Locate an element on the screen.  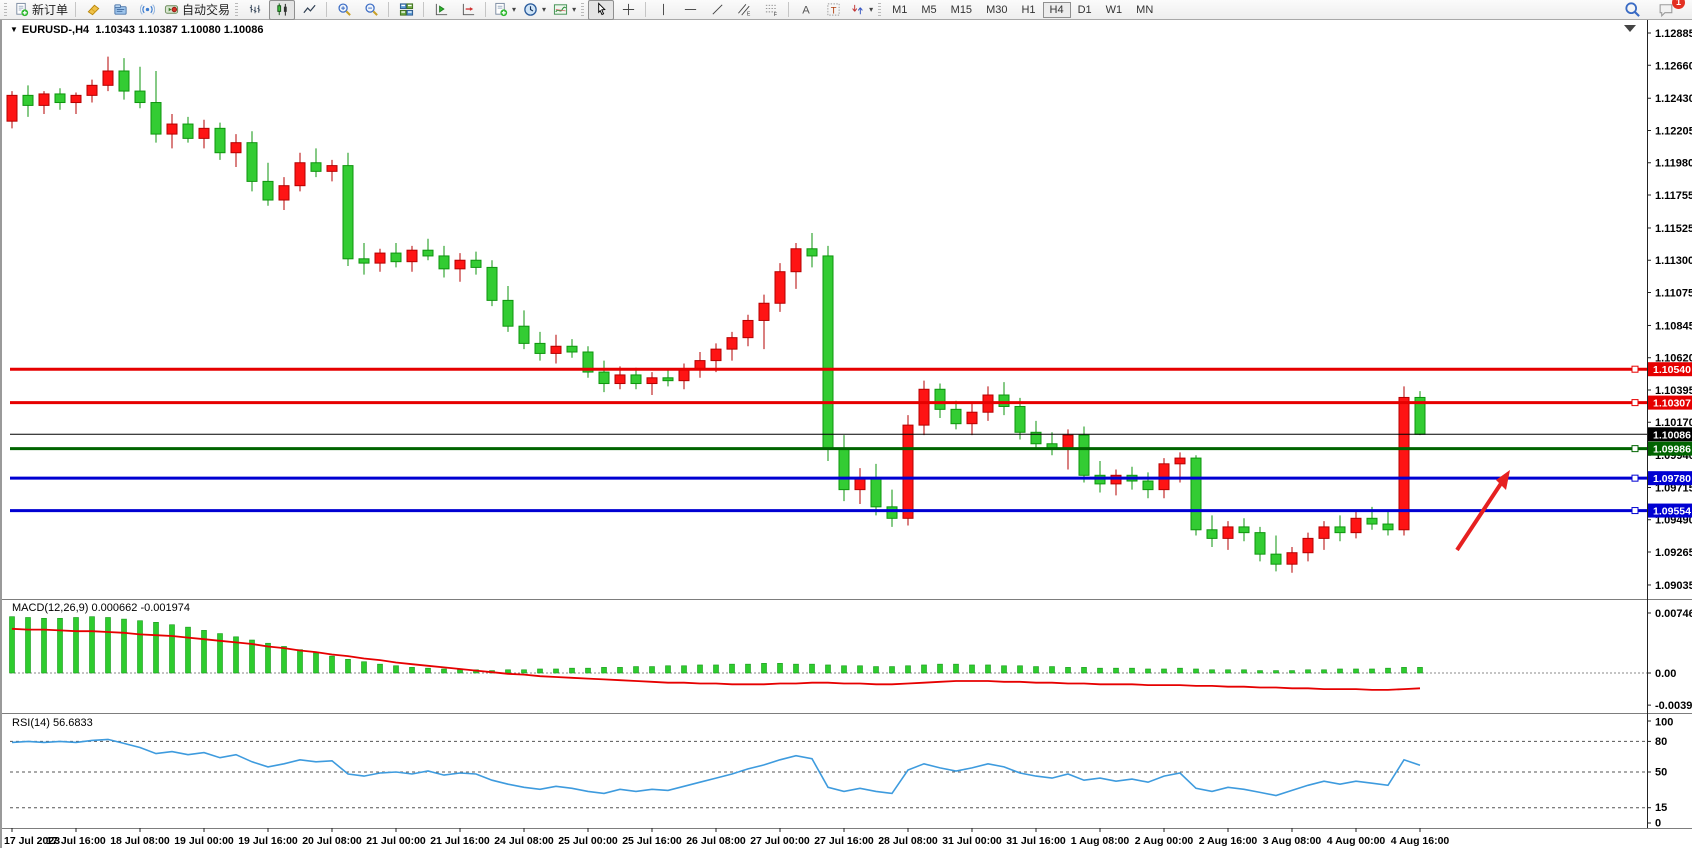
crosshair-icon is located at coordinates (628, 9).